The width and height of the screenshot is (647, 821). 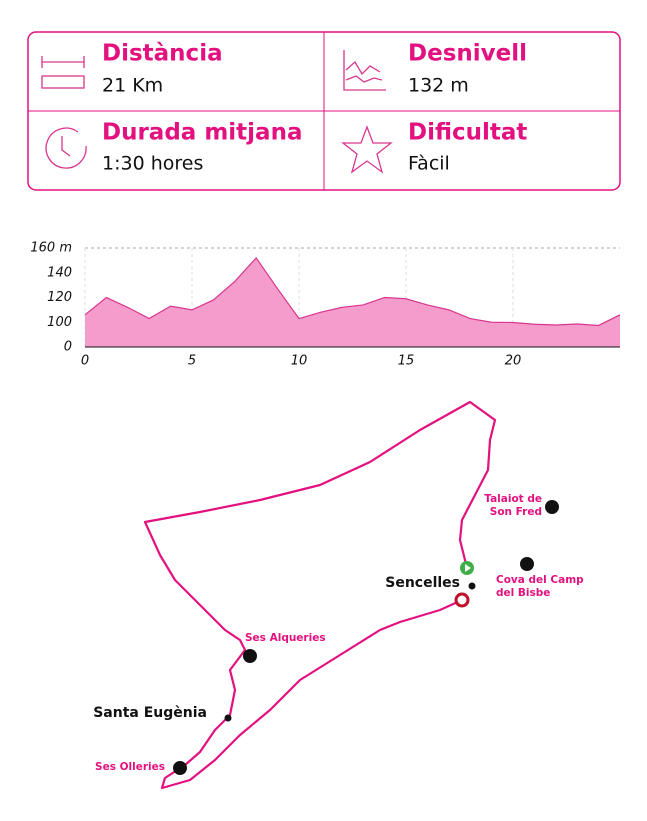 I want to click on stat-title: Distància, so click(x=162, y=54).